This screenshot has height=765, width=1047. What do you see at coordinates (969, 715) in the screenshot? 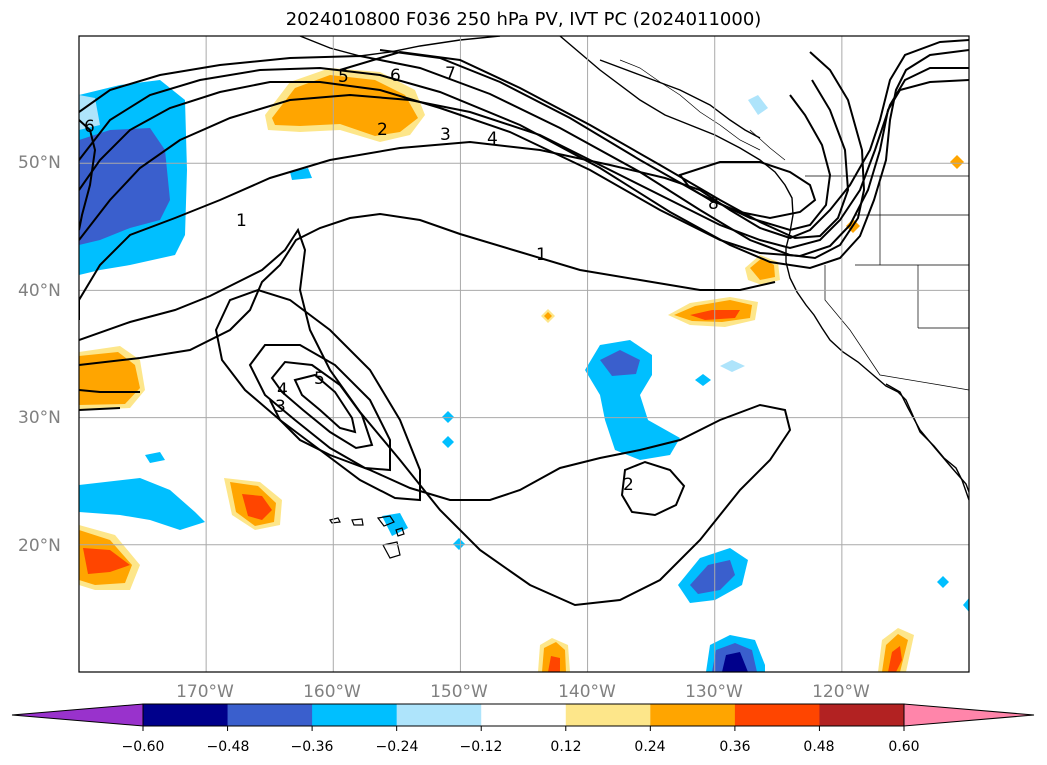
I see `colorbar-upper-extension` at bounding box center [969, 715].